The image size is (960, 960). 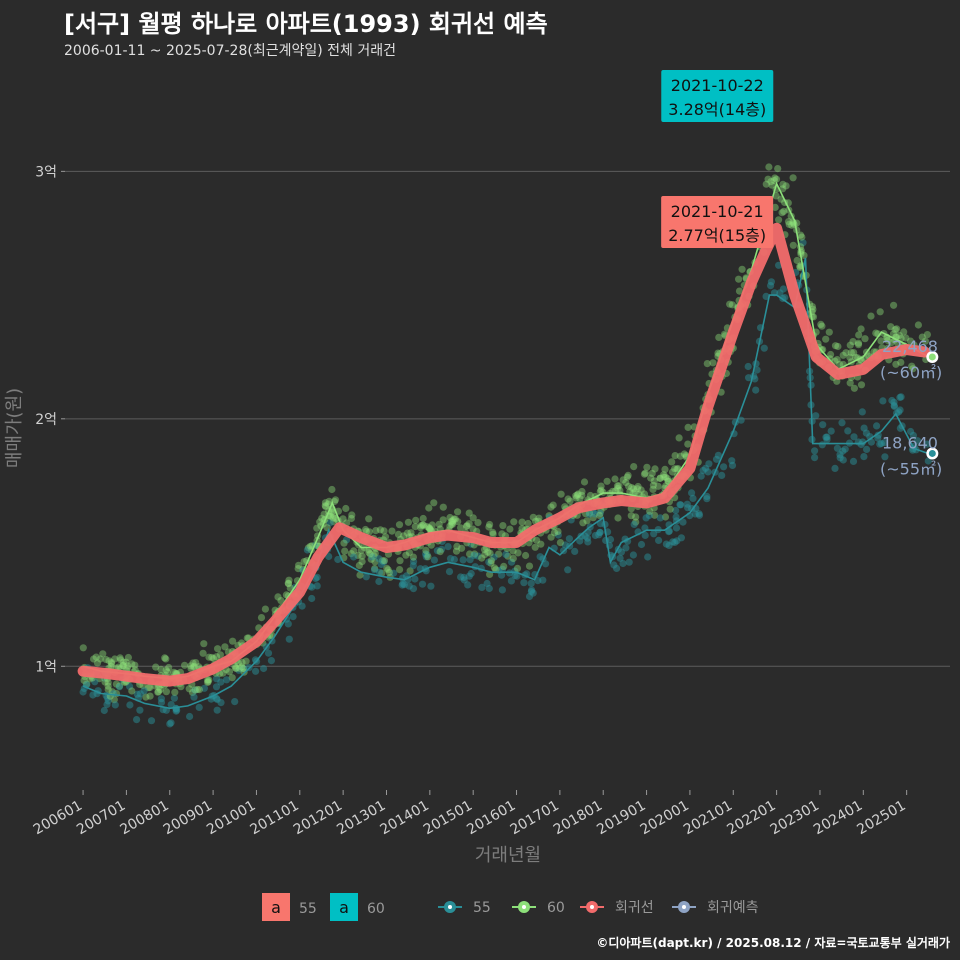 I want to click on legend-line-text: 회귀예측, so click(x=733, y=908).